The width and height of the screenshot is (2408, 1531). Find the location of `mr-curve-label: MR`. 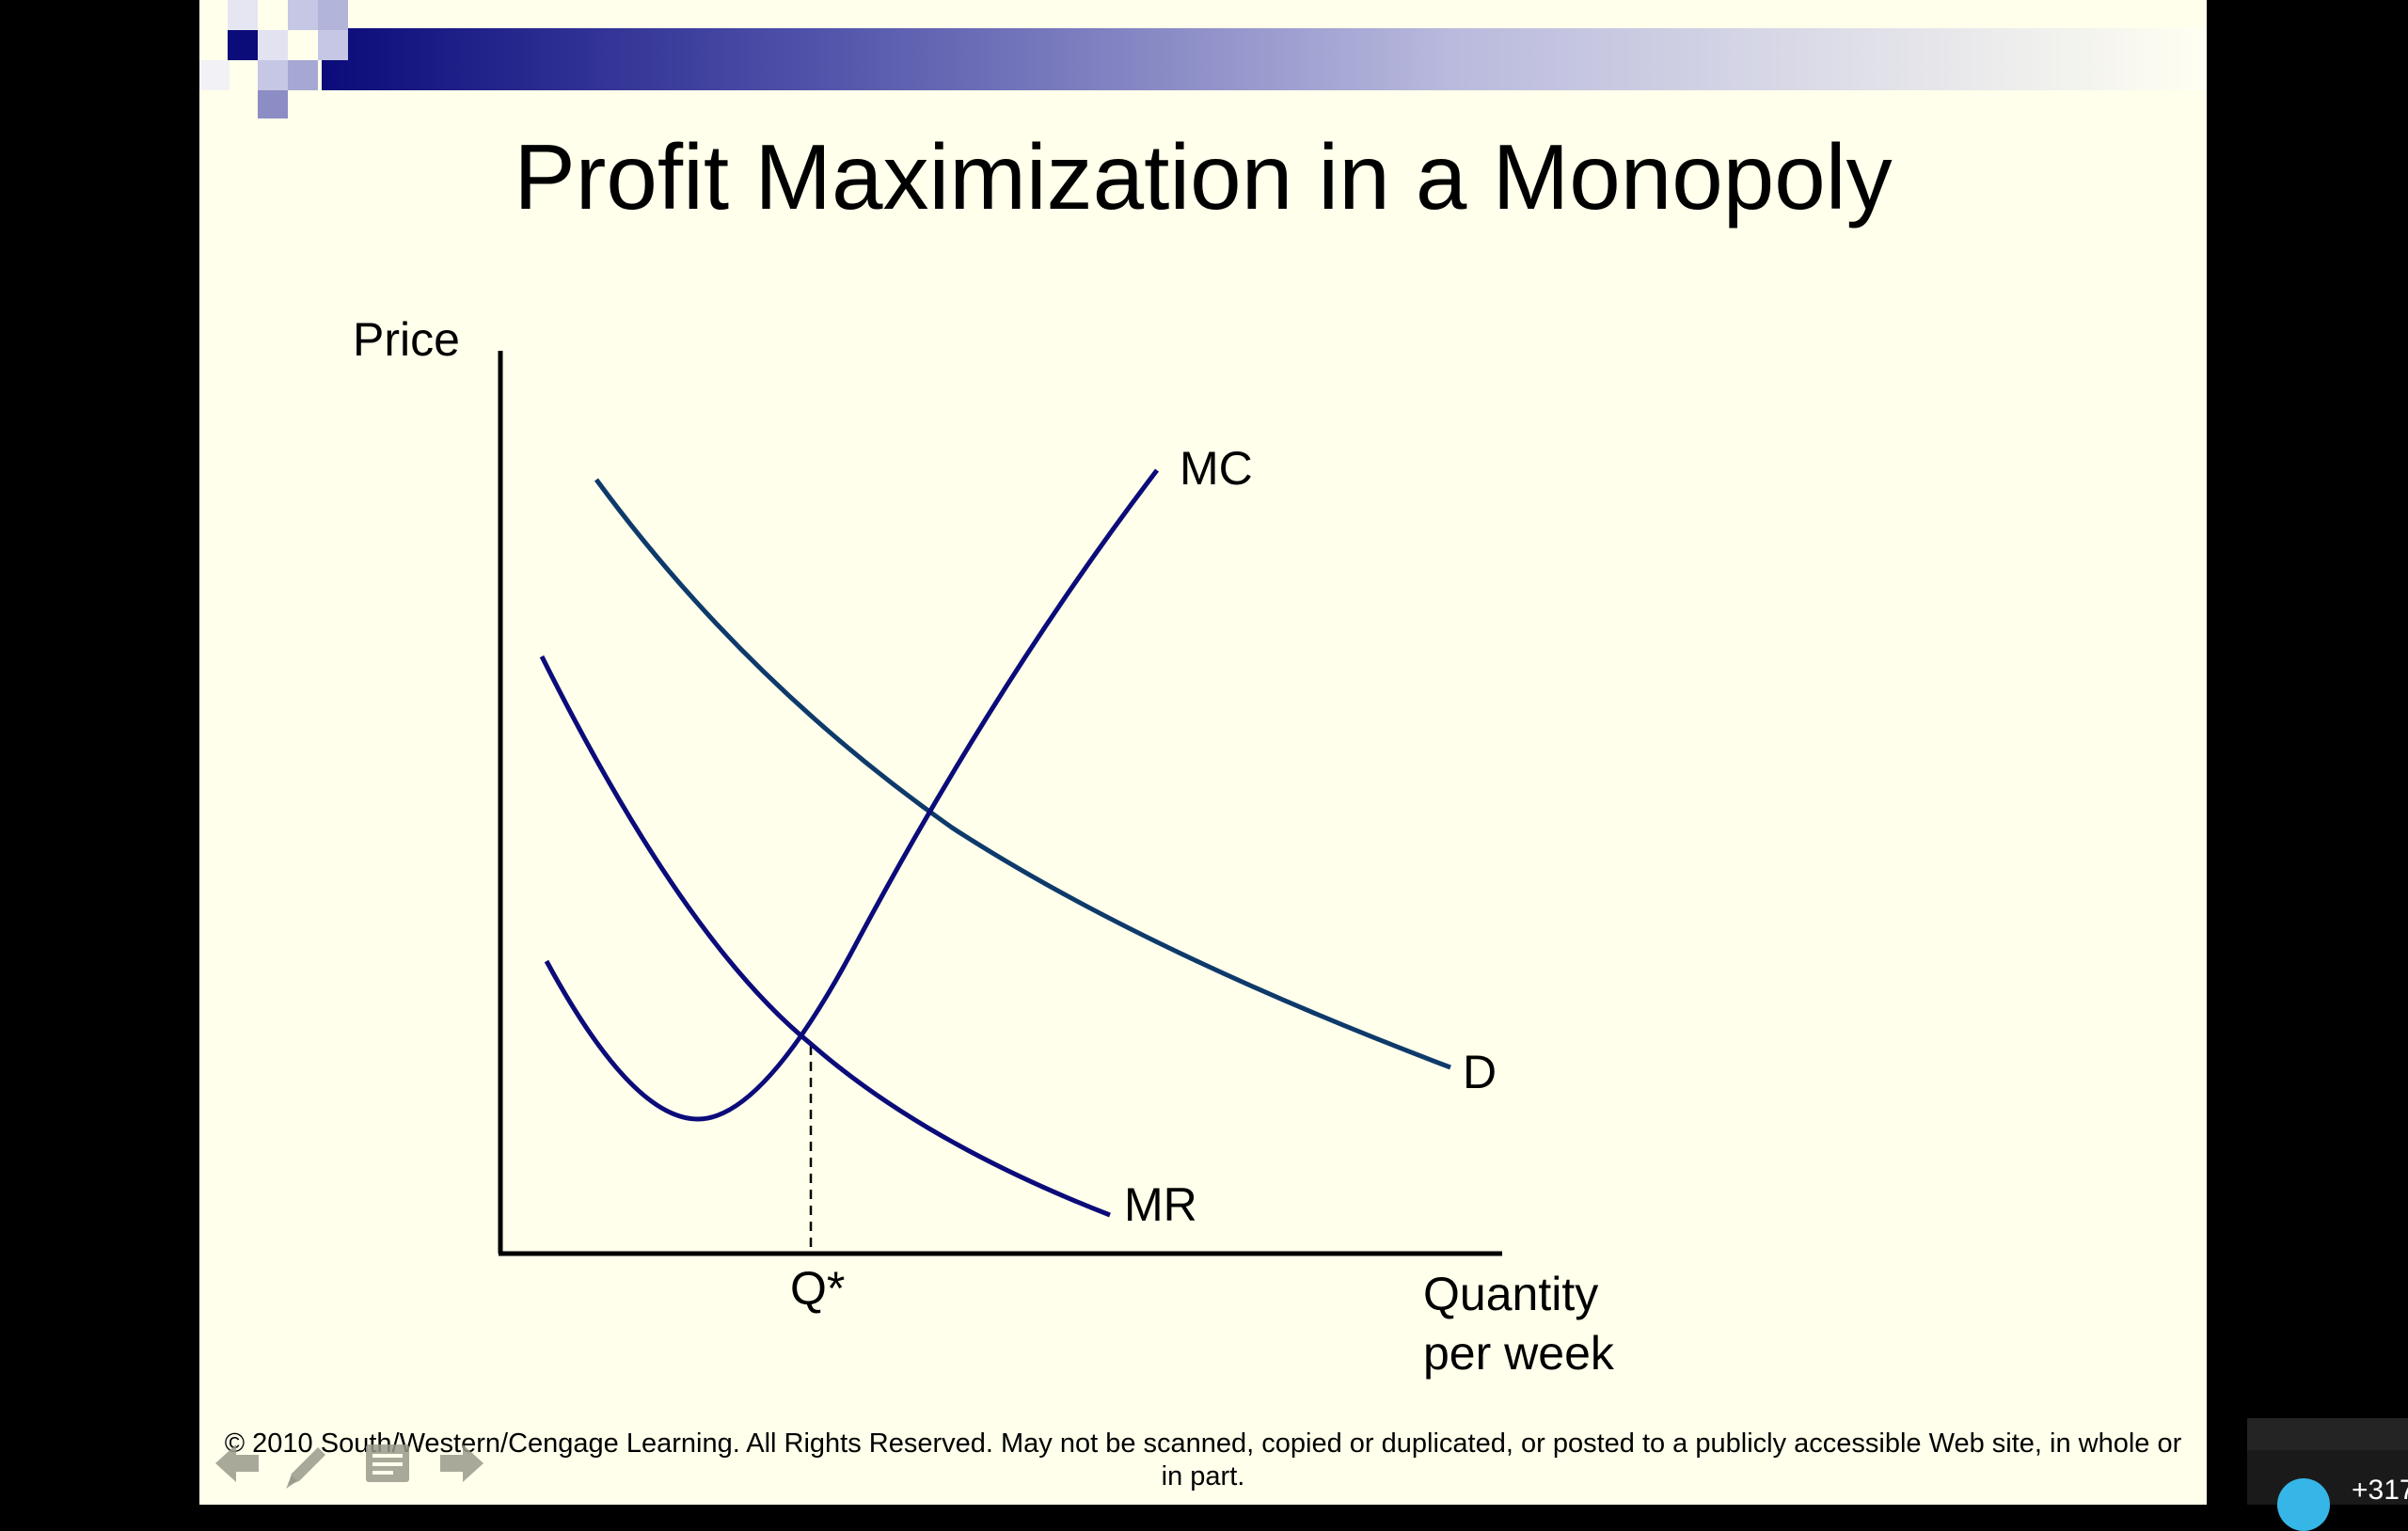

mr-curve-label: MR is located at coordinates (1160, 1204).